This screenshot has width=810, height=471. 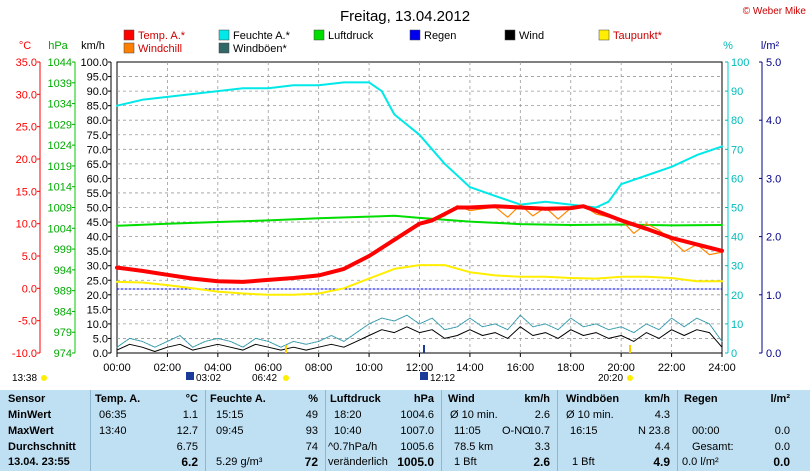 What do you see at coordinates (63, 312) in the screenshot?
I see `pressure-tick-label: 984` at bounding box center [63, 312].